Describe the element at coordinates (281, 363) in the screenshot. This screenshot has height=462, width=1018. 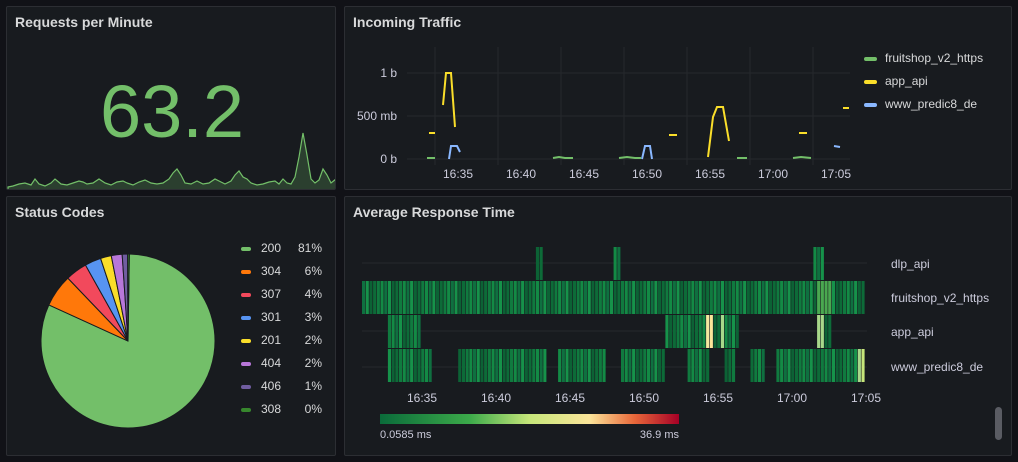
I see `status-legend-item-404: 404 2%` at that location.